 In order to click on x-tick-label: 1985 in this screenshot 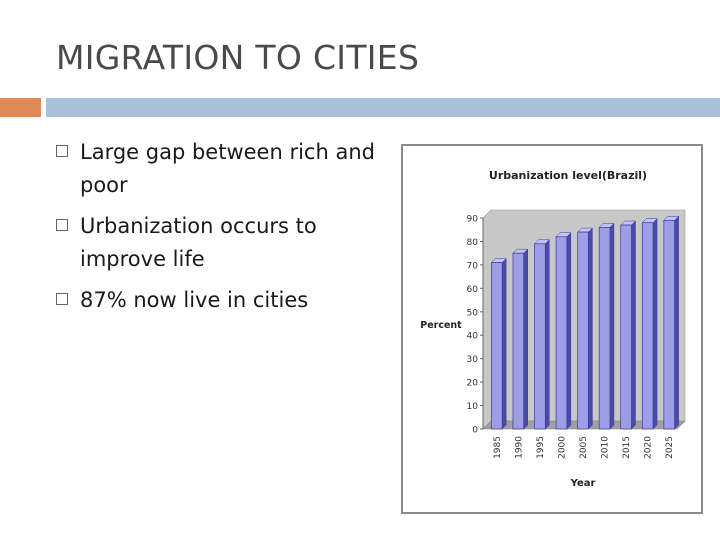, I will do `click(498, 447)`.